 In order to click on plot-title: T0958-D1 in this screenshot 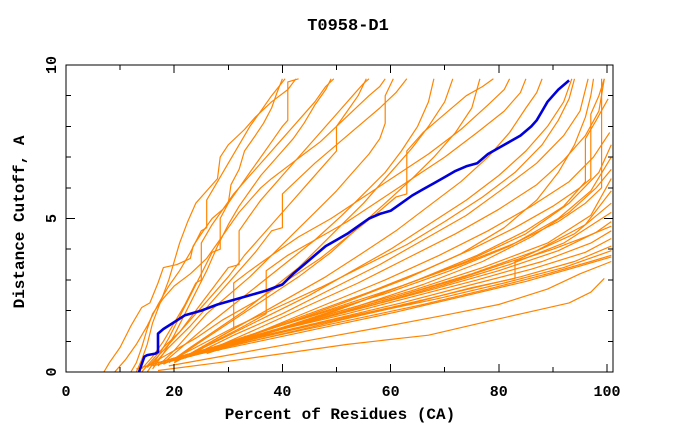, I will do `click(348, 26)`.